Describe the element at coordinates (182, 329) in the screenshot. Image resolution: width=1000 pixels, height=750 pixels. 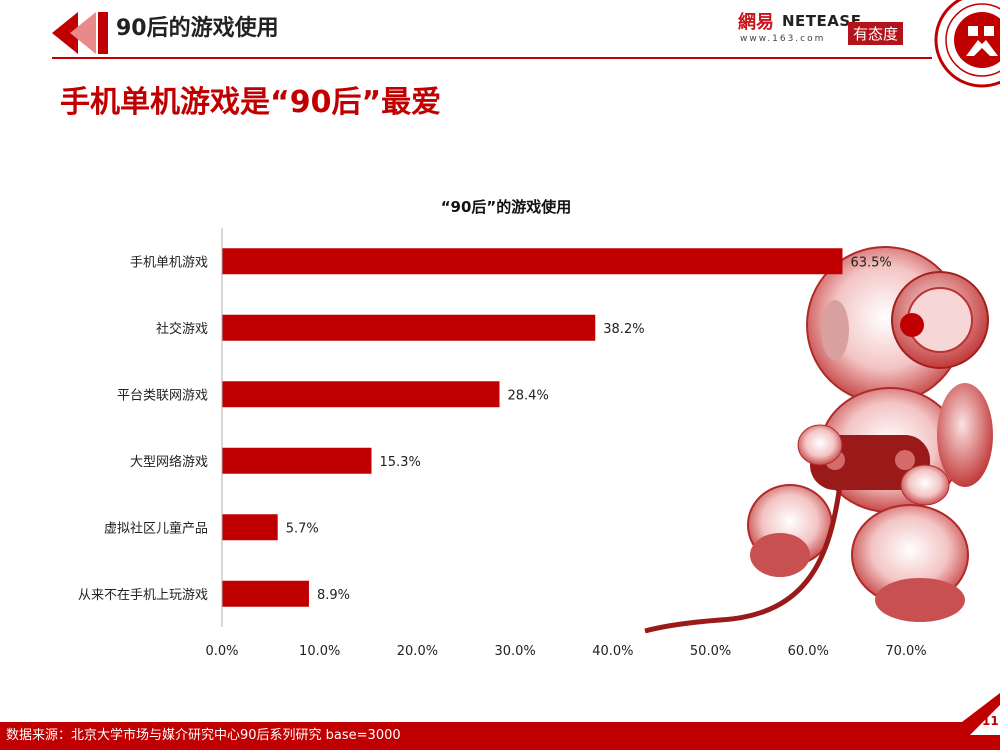
I see `category-label: 社交游戏` at that location.